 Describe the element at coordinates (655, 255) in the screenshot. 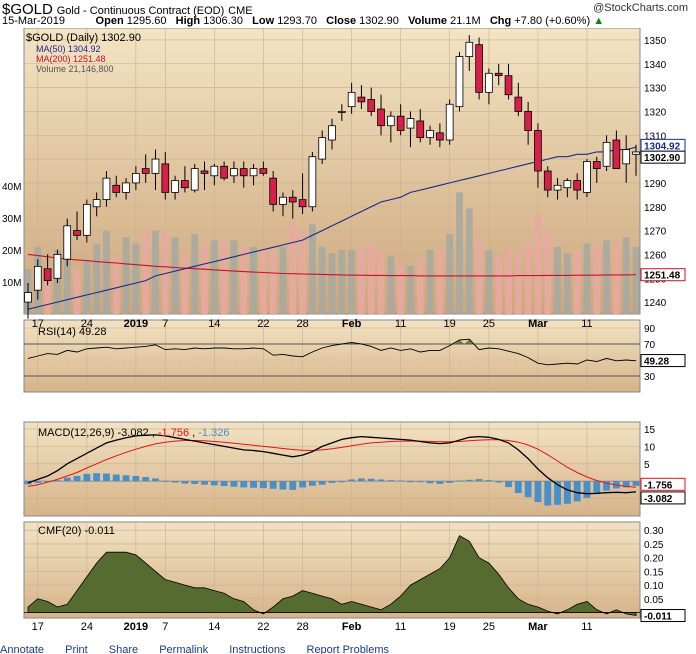

I see `price-tick-label: 1260` at that location.